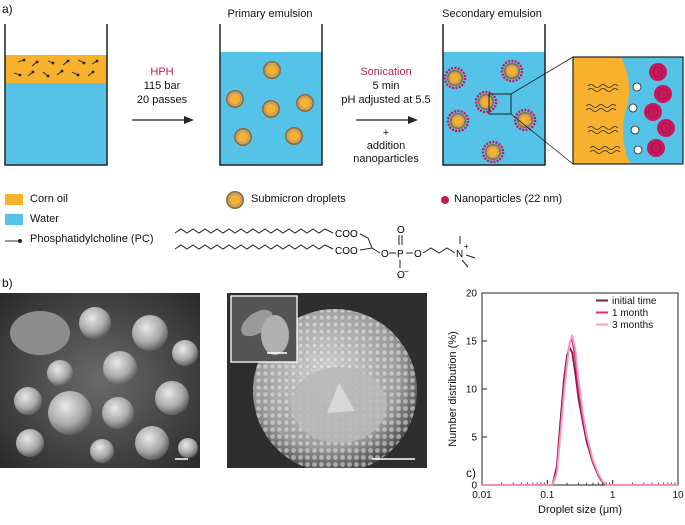 This screenshot has width=685, height=525. Describe the element at coordinates (406, 271) in the screenshot. I see `chem-minus: −` at that location.